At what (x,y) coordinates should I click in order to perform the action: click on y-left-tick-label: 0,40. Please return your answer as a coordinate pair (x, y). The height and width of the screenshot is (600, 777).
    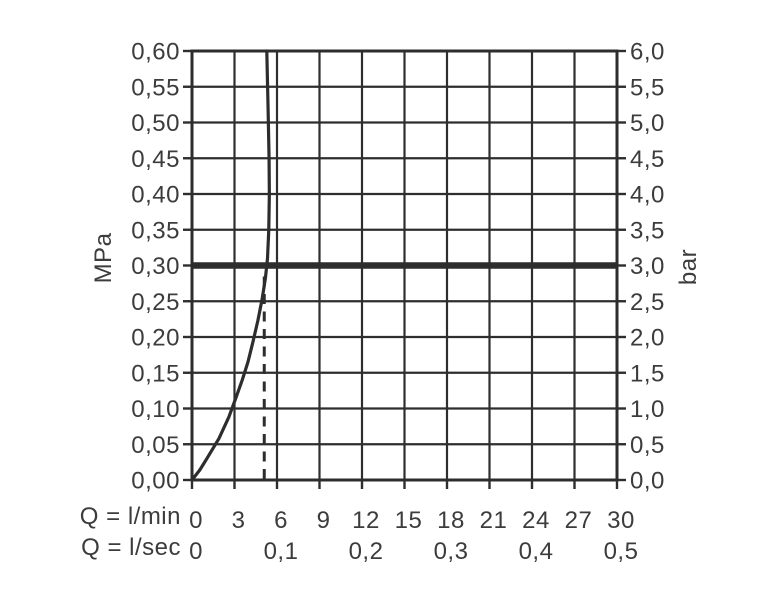
    Looking at the image, I should click on (155, 195).